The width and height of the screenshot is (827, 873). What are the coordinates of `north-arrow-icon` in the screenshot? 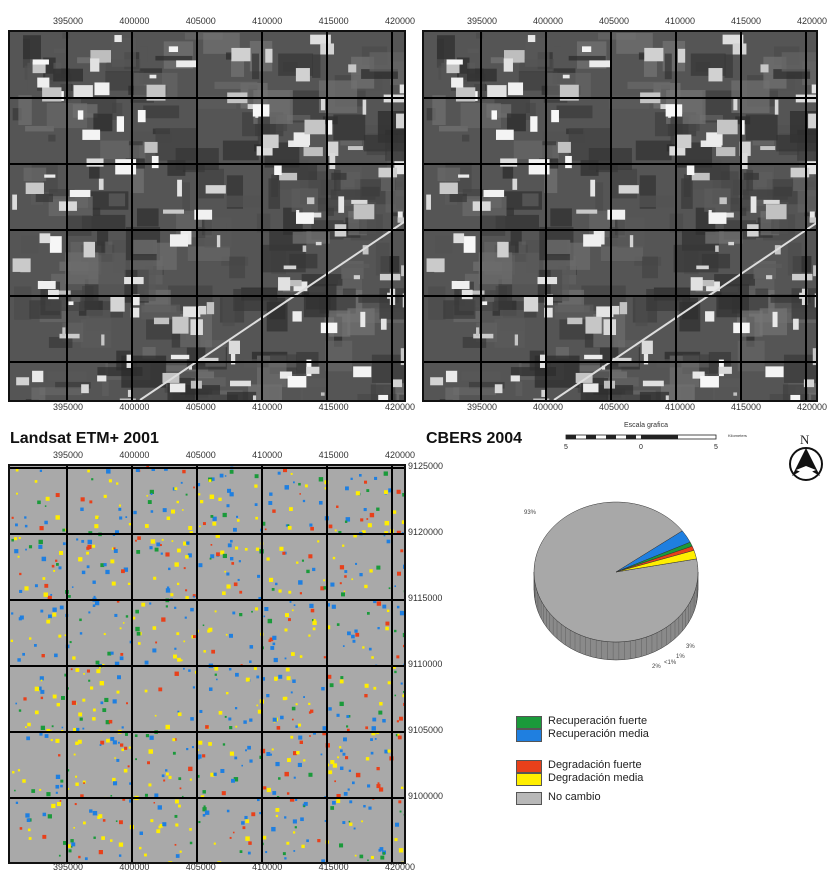 It's located at (806, 464).